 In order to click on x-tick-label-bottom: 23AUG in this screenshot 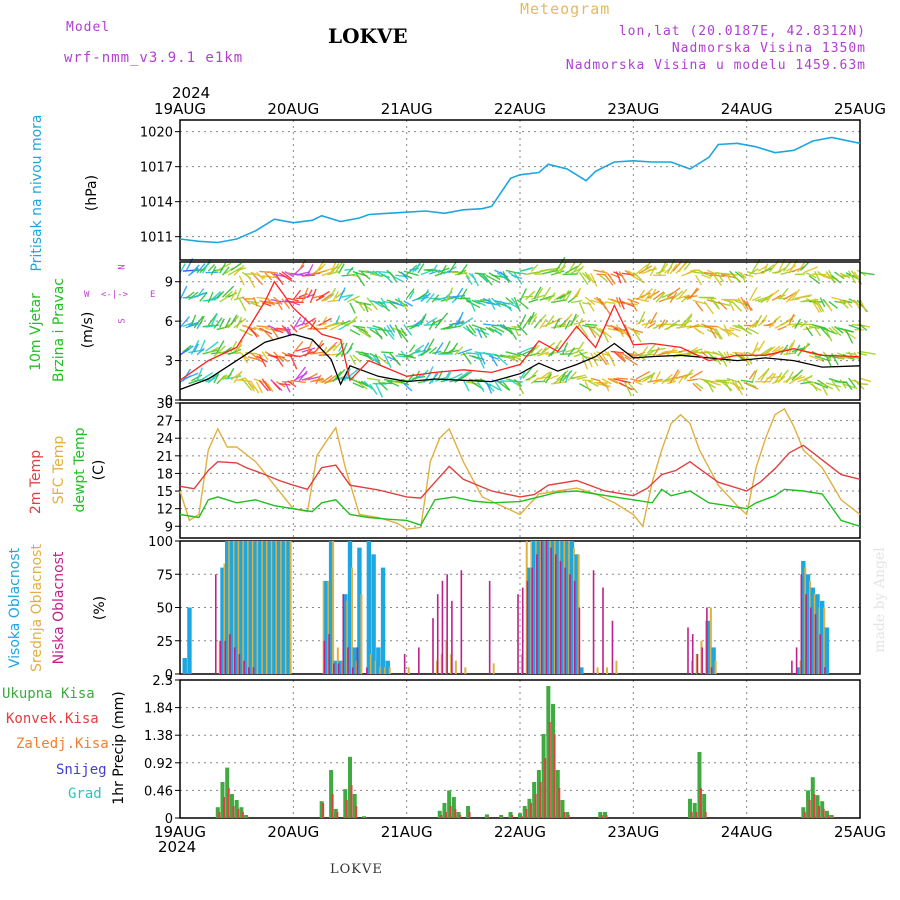, I will do `click(633, 832)`.